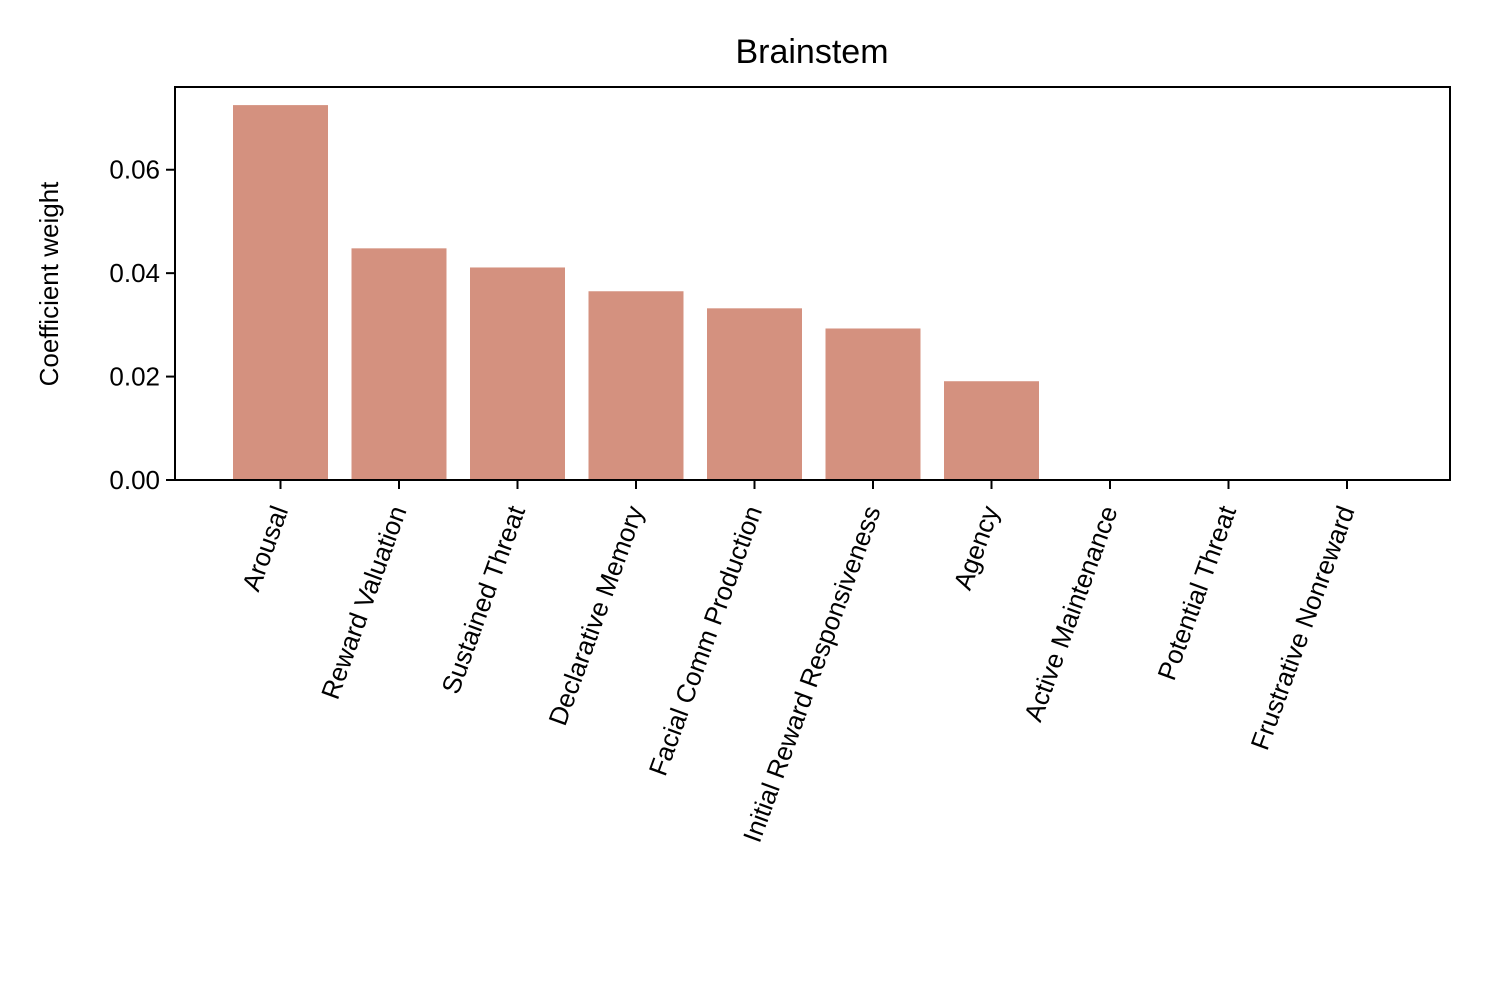 This screenshot has width=1500, height=1000. I want to click on x-tick-label: Initial Reward Responsiveness, so click(812, 674).